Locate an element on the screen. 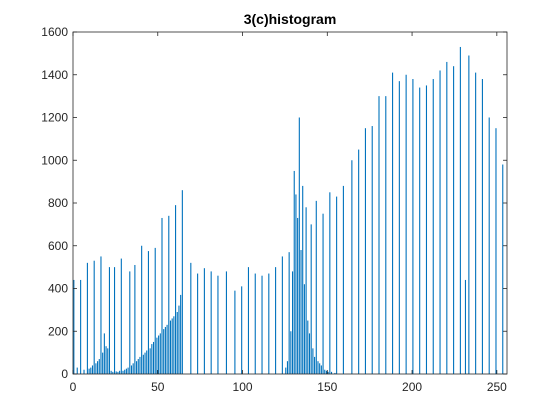 This screenshot has width=560, height=420. y-tick-label: 600 is located at coordinates (58, 246).